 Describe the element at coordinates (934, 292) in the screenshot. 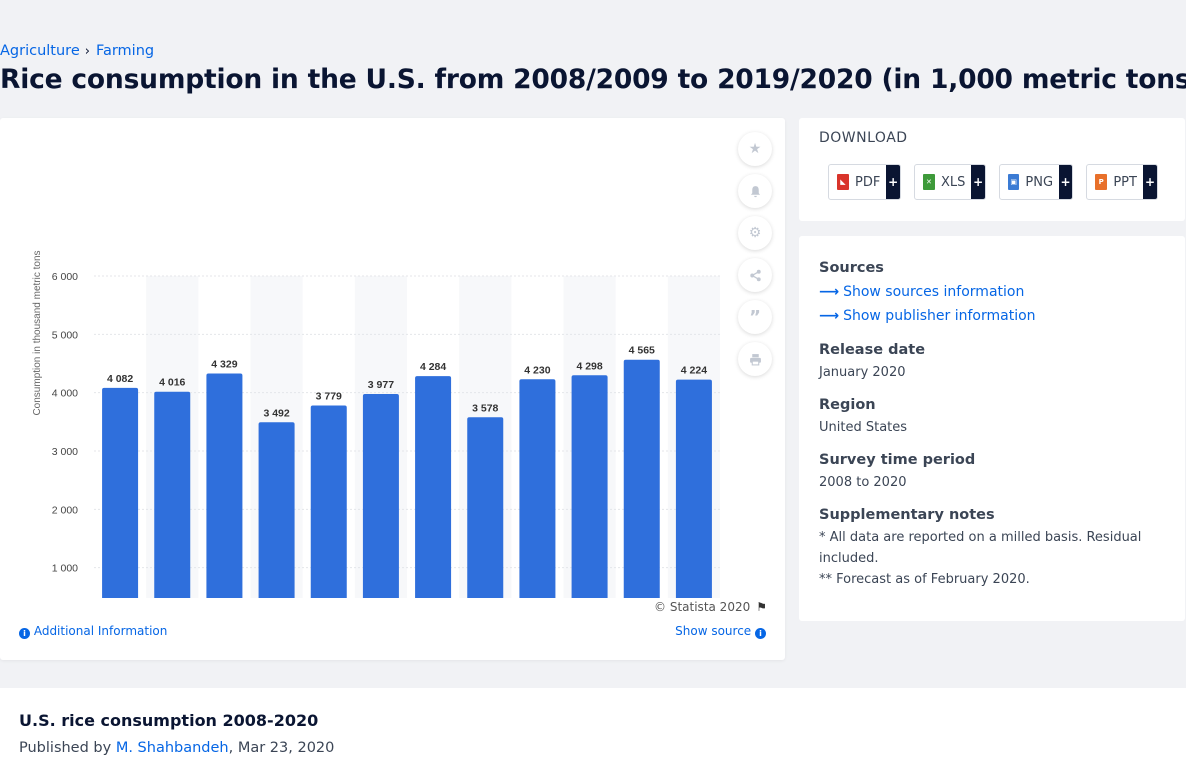

I see `show-sources-label: Show sources information` at that location.